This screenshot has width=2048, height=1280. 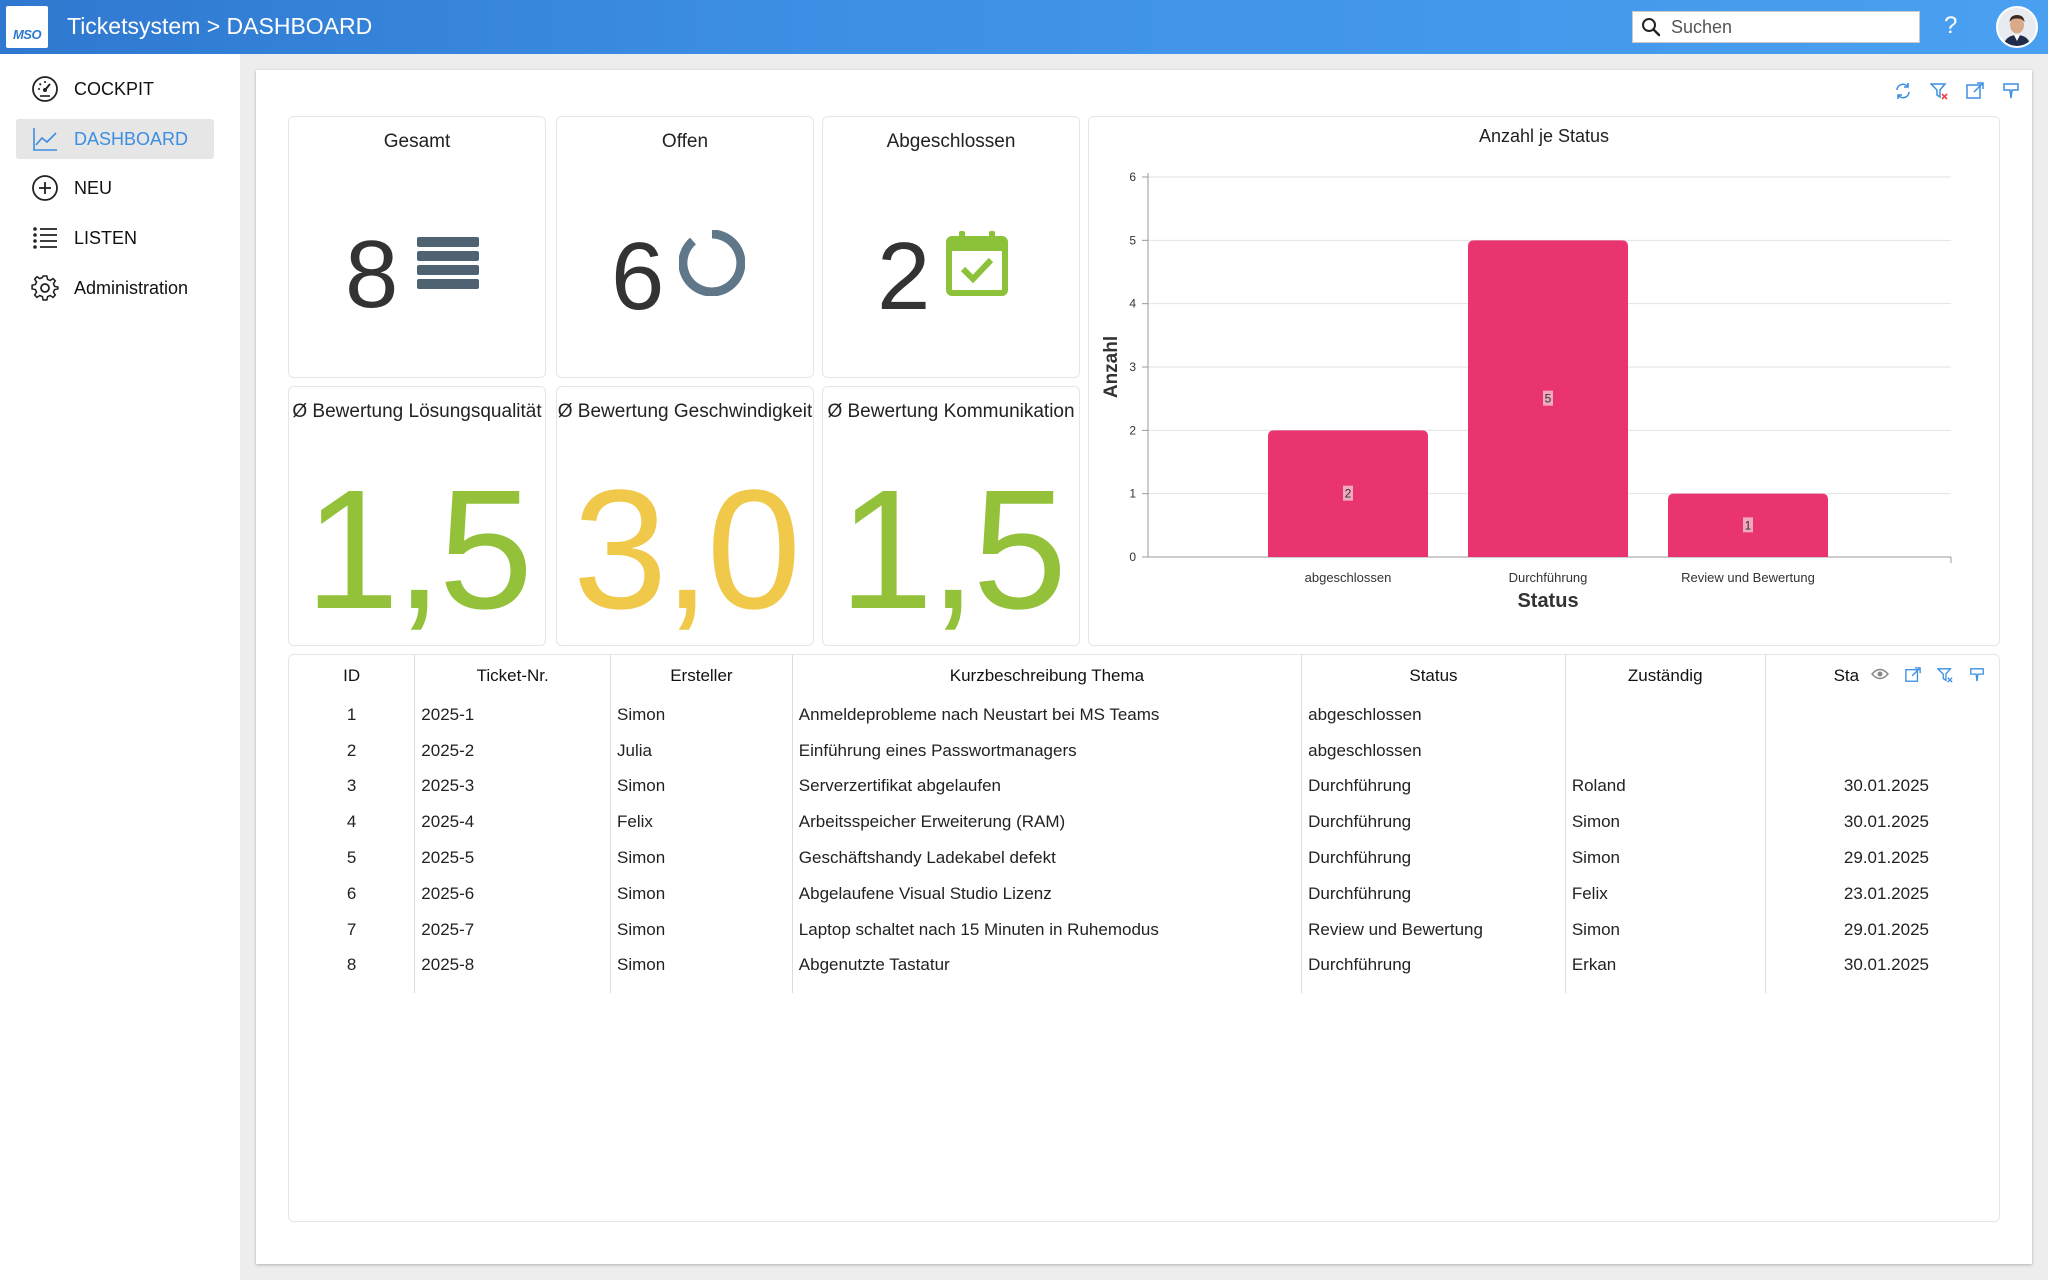 I want to click on app-logo: MSO, so click(x=27, y=27).